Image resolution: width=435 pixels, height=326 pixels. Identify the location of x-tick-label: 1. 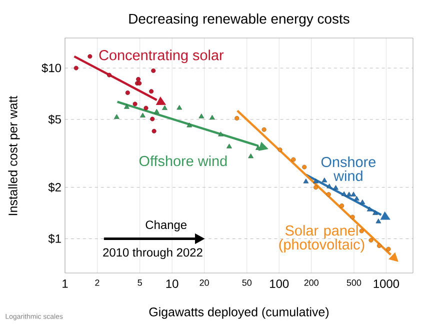
(65, 284).